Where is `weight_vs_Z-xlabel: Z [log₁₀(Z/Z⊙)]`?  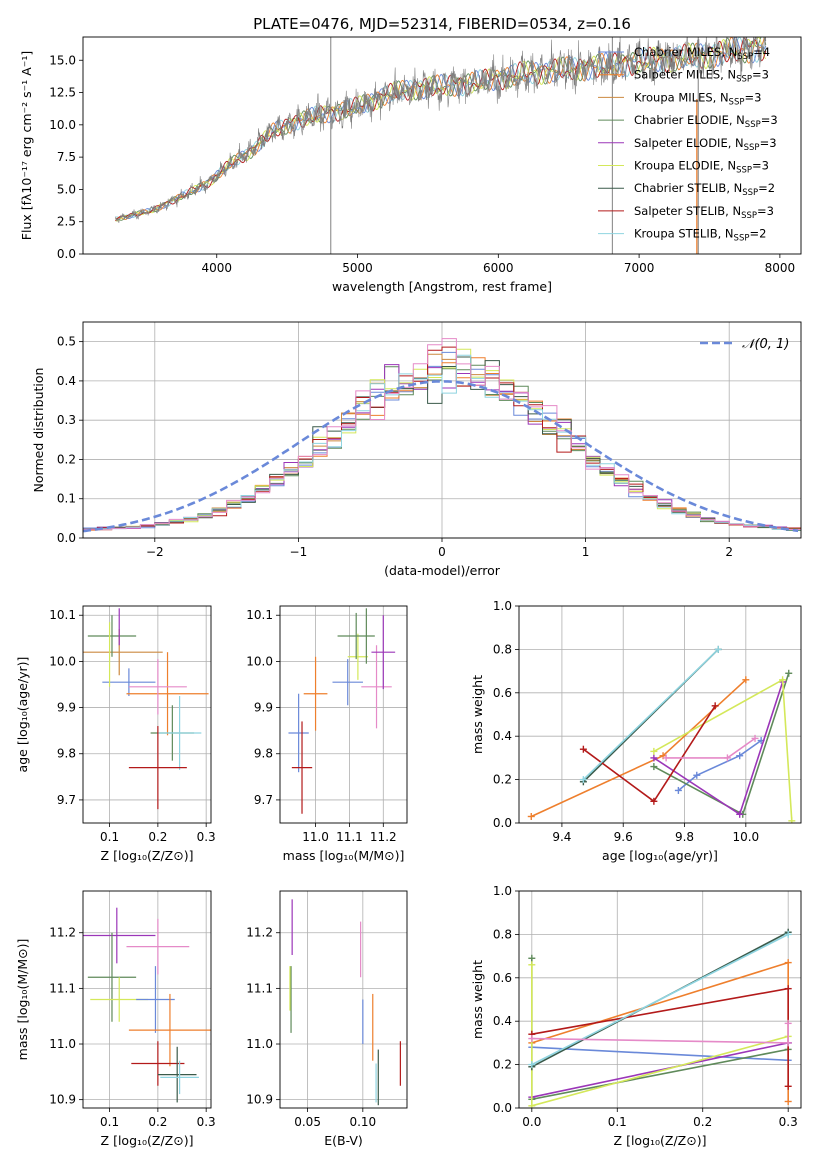
weight_vs_Z-xlabel: Z [log₁₀(Z/Z⊙)] is located at coordinates (660, 1140).